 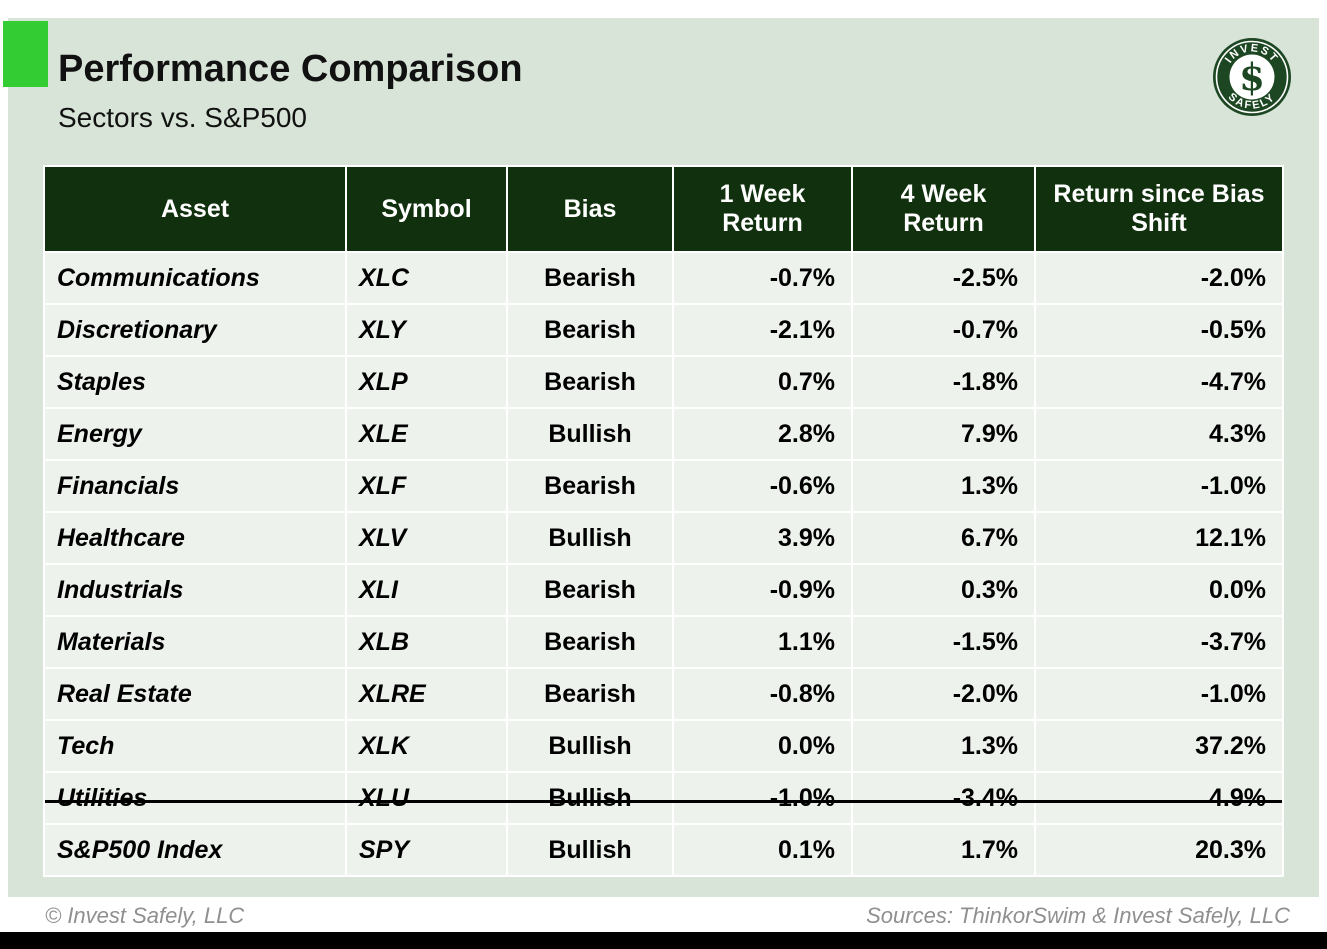 What do you see at coordinates (195, 382) in the screenshot?
I see `asset-cell: Staples` at bounding box center [195, 382].